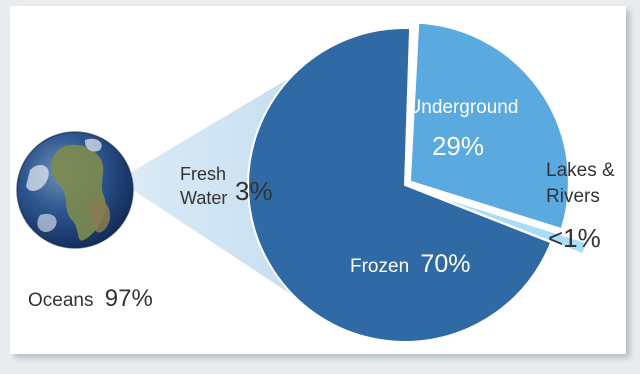 The width and height of the screenshot is (640, 374). What do you see at coordinates (463, 107) in the screenshot?
I see `underground-label: Underground` at bounding box center [463, 107].